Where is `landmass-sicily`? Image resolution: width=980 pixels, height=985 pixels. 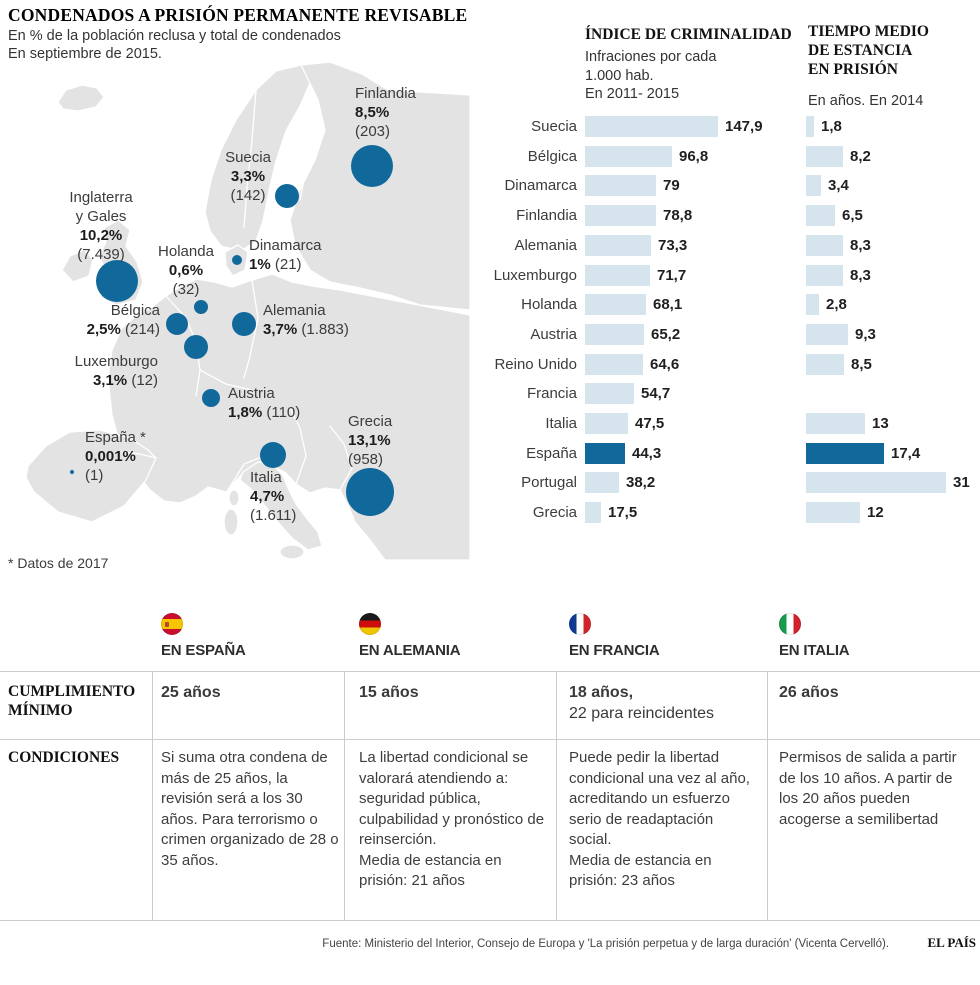 landmass-sicily is located at coordinates (292, 552).